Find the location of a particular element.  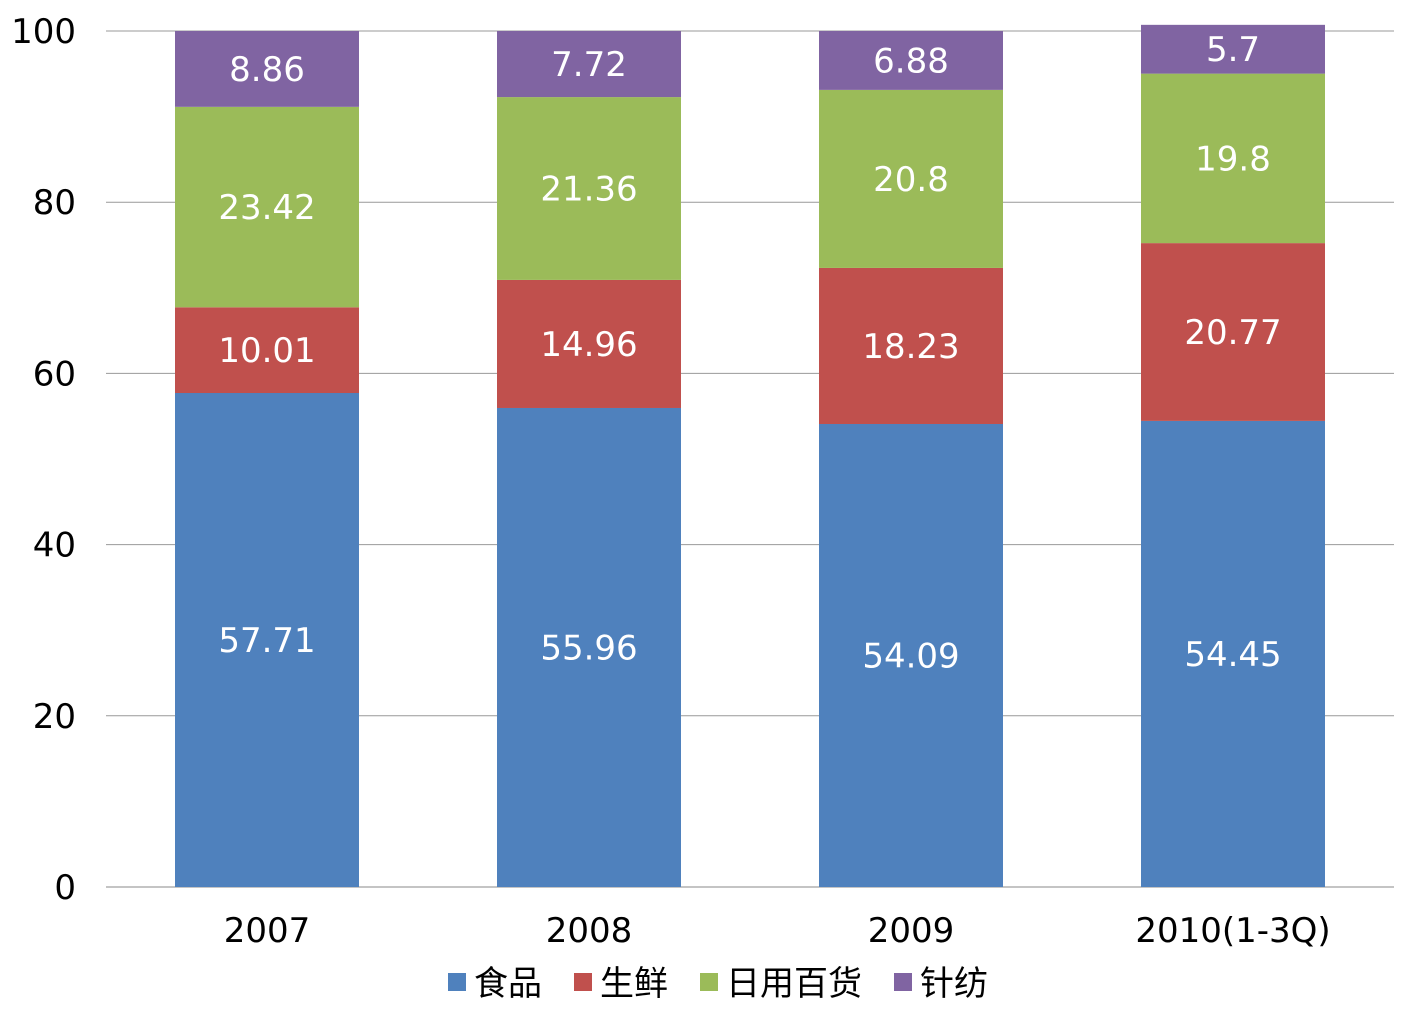

x-tick-label: 2009 is located at coordinates (911, 931).